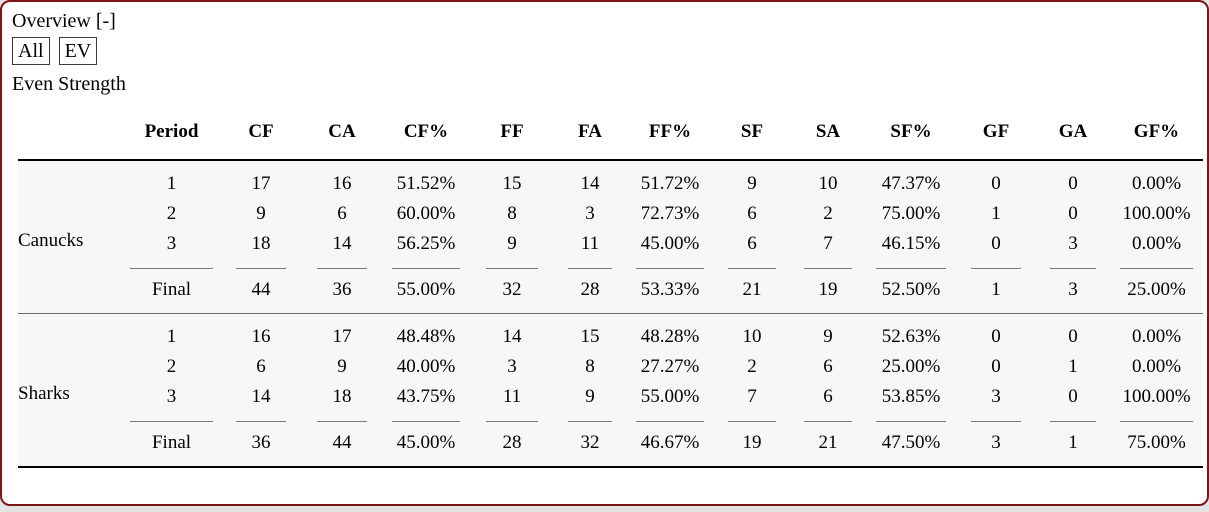 The image size is (1209, 512). Describe the element at coordinates (512, 135) in the screenshot. I see `column-header-ff: FF` at that location.